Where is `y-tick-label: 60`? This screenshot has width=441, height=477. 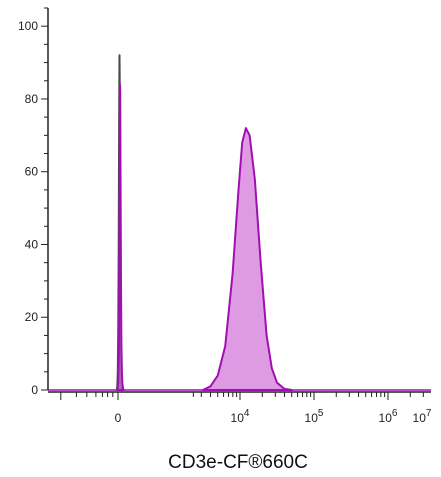 y-tick-label: 60 is located at coordinates (32, 172).